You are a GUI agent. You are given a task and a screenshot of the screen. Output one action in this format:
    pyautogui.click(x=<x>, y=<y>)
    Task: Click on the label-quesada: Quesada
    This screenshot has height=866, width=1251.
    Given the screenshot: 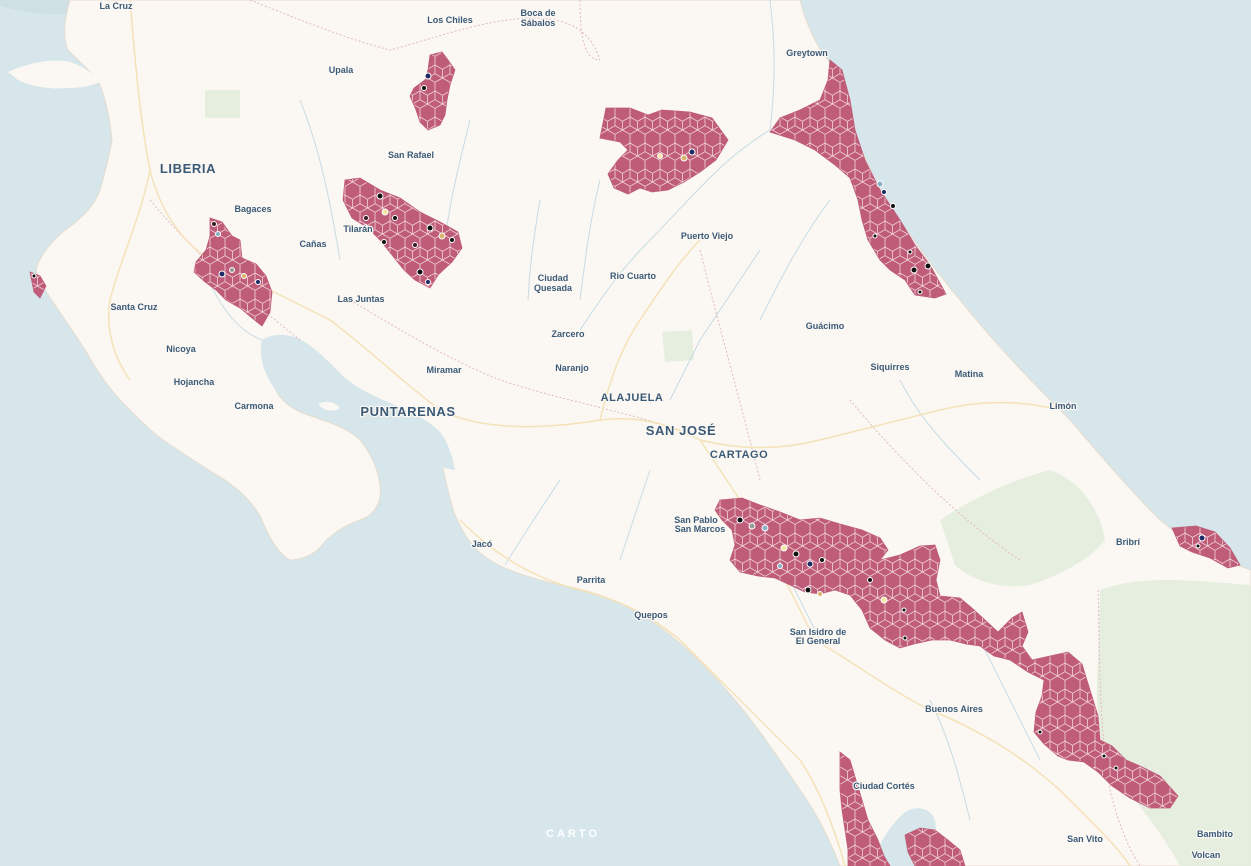 What is the action you would take?
    pyautogui.click(x=553, y=288)
    